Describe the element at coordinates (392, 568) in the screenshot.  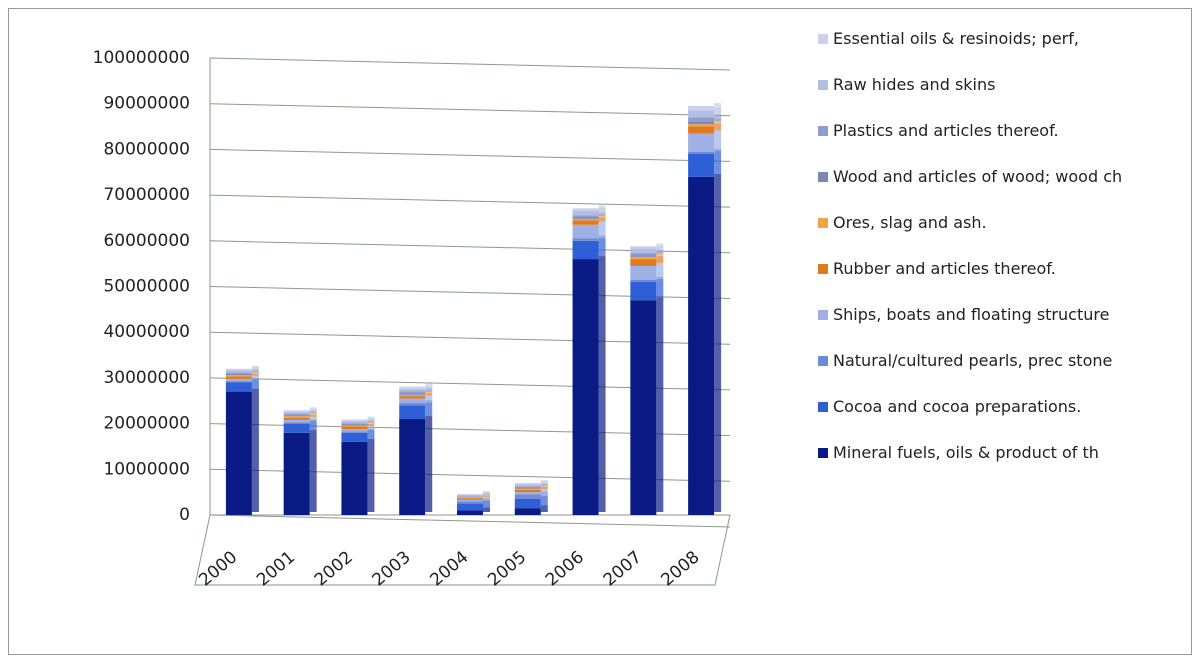
I see `x-tick-label: 2003` at that location.